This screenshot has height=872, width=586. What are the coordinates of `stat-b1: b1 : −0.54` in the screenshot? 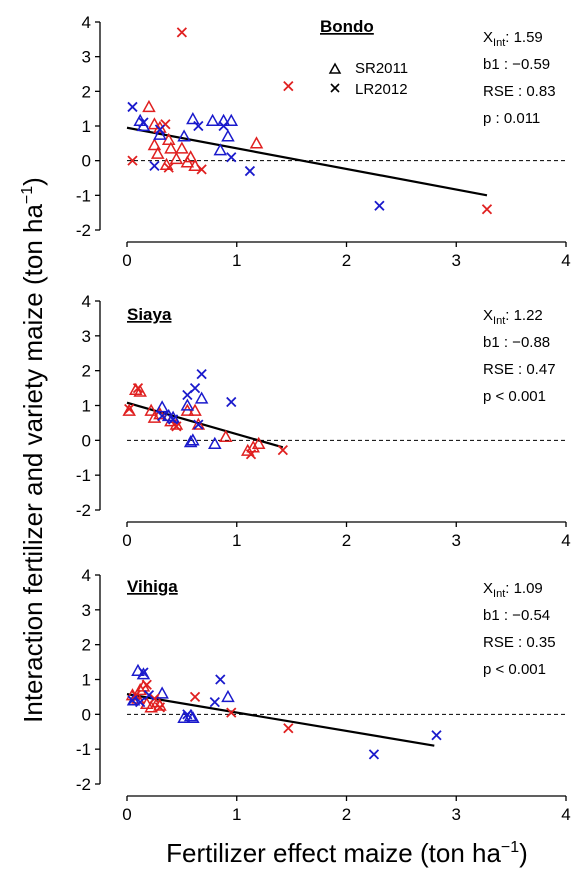 It's located at (516, 615).